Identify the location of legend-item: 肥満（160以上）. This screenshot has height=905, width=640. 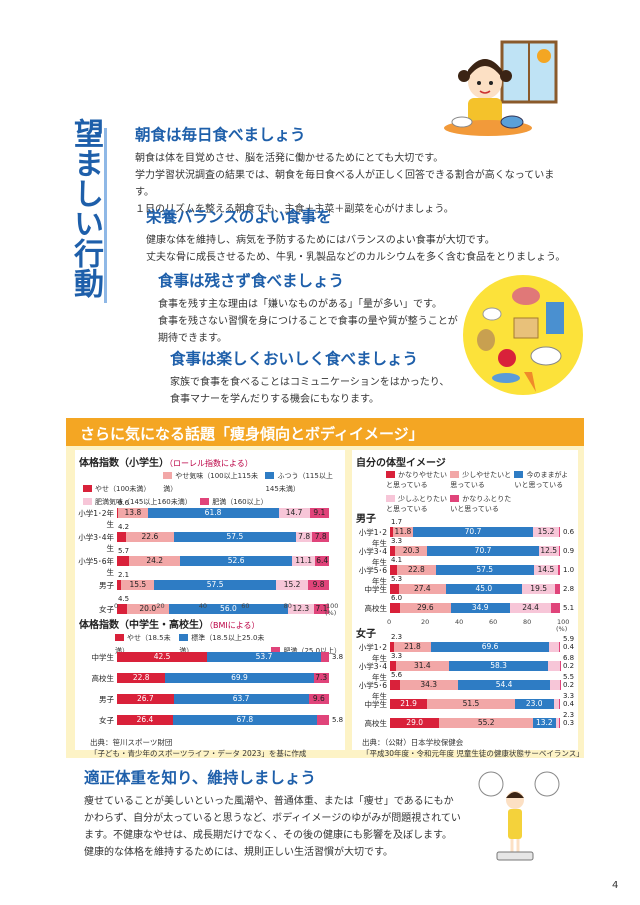
(240, 502).